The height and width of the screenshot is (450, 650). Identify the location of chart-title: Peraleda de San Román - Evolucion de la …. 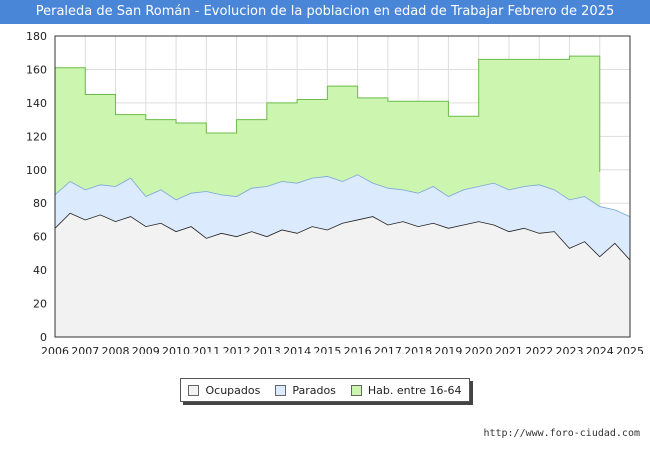
(325, 12).